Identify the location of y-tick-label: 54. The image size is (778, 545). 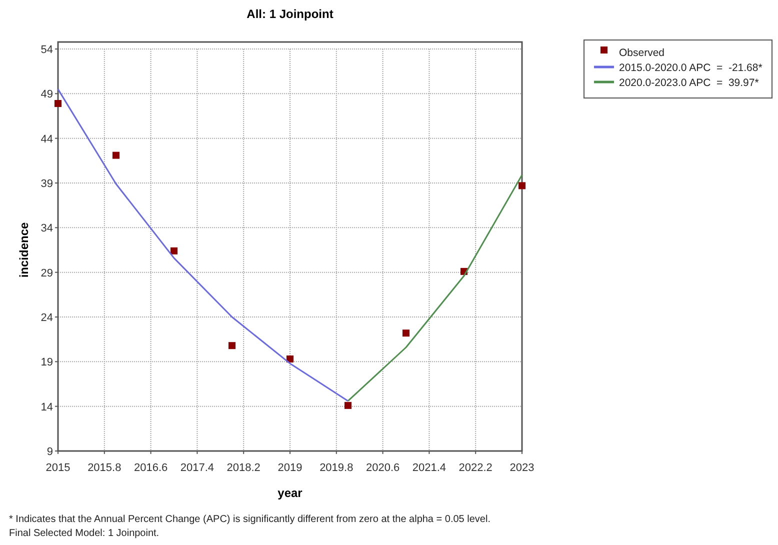
(46, 50).